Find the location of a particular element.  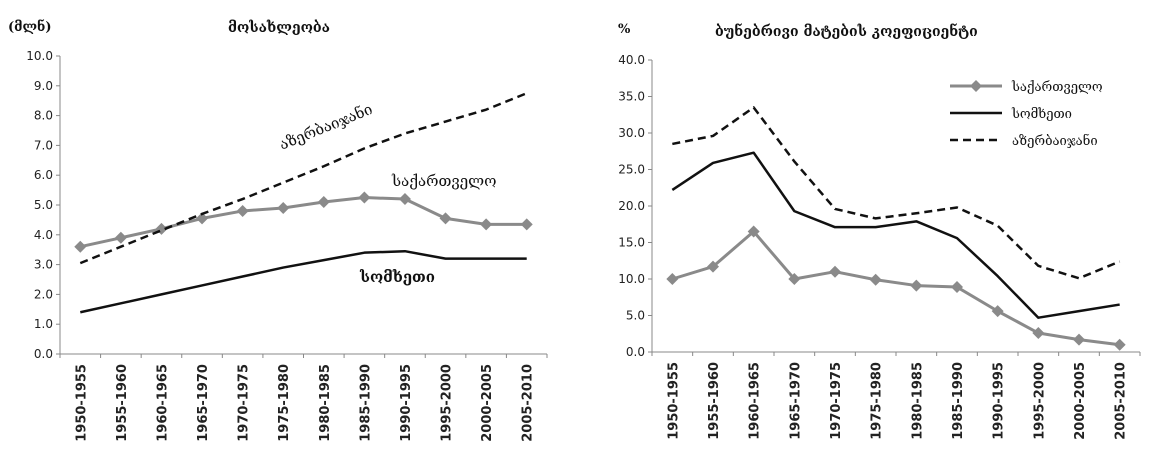

growth-rate-x-tick-label: 1985-1990 is located at coordinates (958, 401).